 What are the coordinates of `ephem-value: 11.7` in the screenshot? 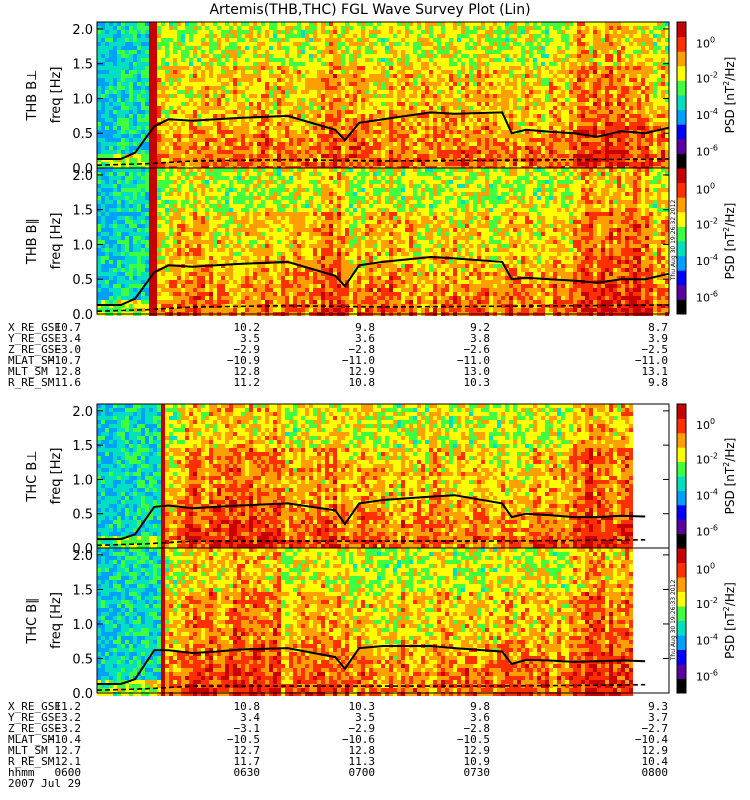 It's located at (247, 761).